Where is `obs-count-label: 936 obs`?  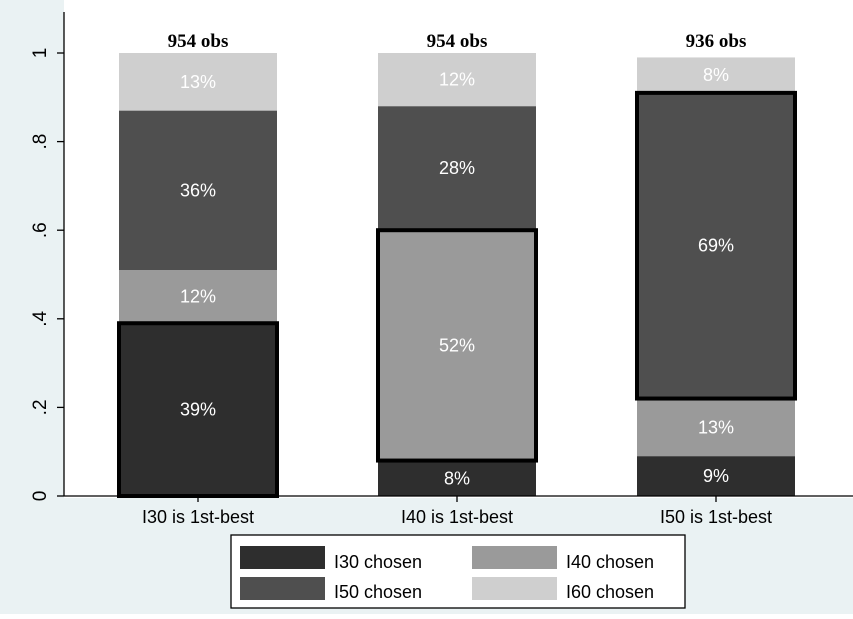
obs-count-label: 936 obs is located at coordinates (716, 41).